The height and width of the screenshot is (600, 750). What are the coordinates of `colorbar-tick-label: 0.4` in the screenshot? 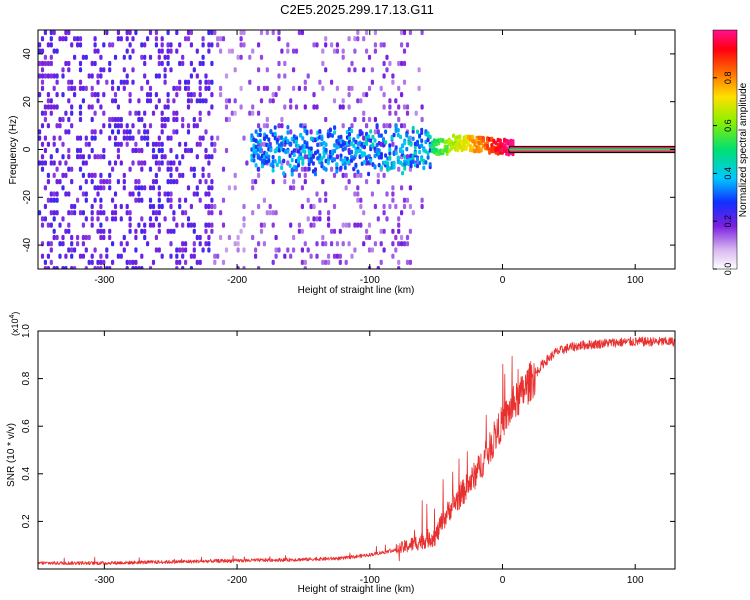 It's located at (728, 173).